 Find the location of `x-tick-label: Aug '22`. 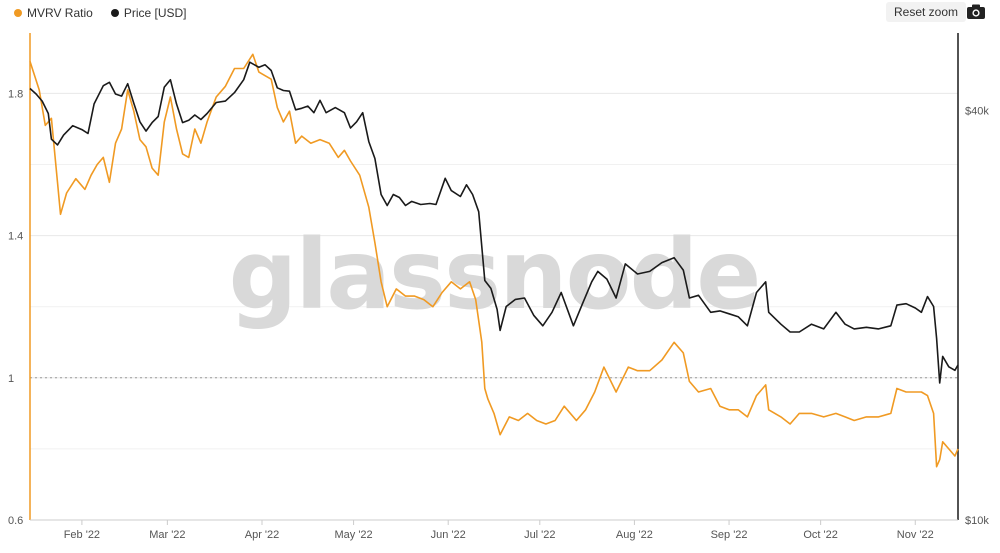

x-tick-label: Aug '22 is located at coordinates (634, 535).